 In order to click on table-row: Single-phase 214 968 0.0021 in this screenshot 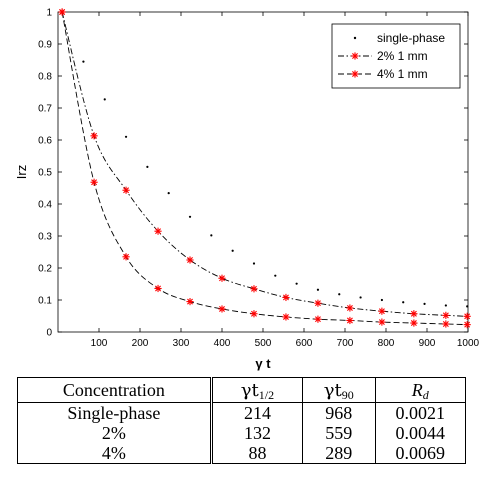, I will do `click(241, 412)`.